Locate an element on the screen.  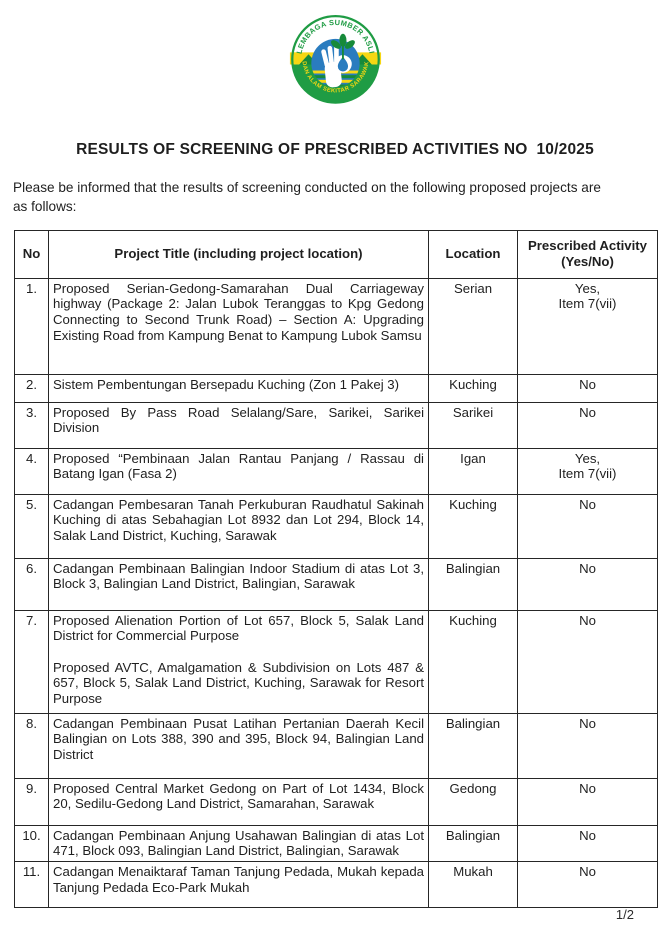
row-no: 8. is located at coordinates (31, 745).